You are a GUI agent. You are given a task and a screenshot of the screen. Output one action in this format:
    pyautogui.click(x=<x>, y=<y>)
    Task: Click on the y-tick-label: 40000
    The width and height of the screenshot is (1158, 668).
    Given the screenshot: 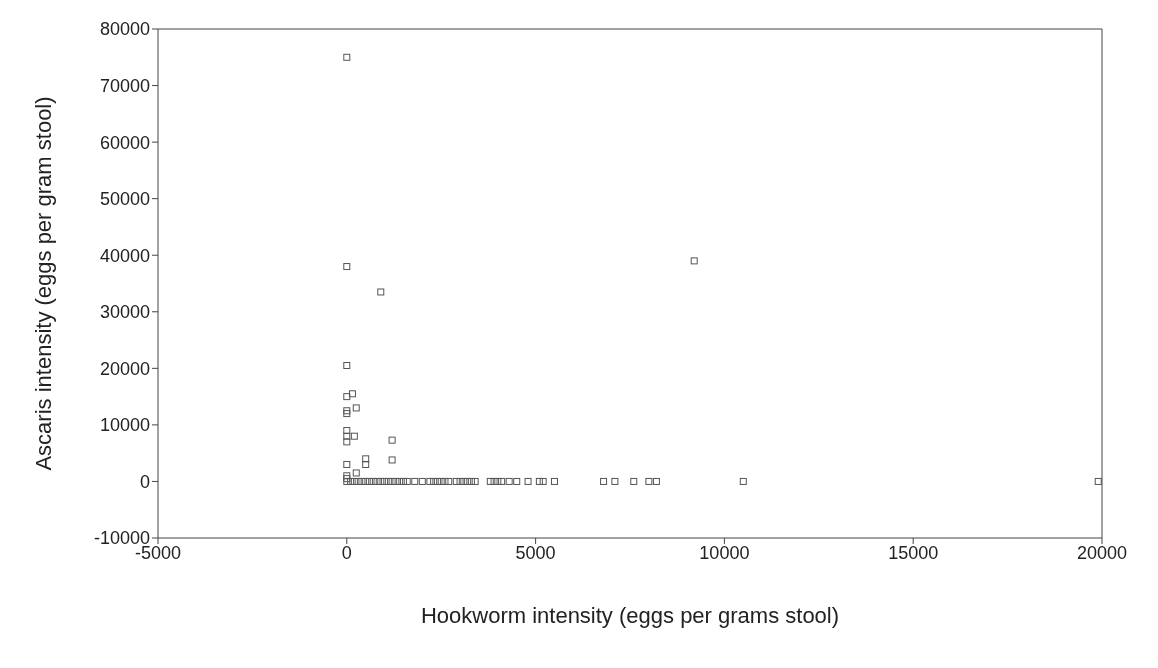 What is the action you would take?
    pyautogui.click(x=124, y=255)
    